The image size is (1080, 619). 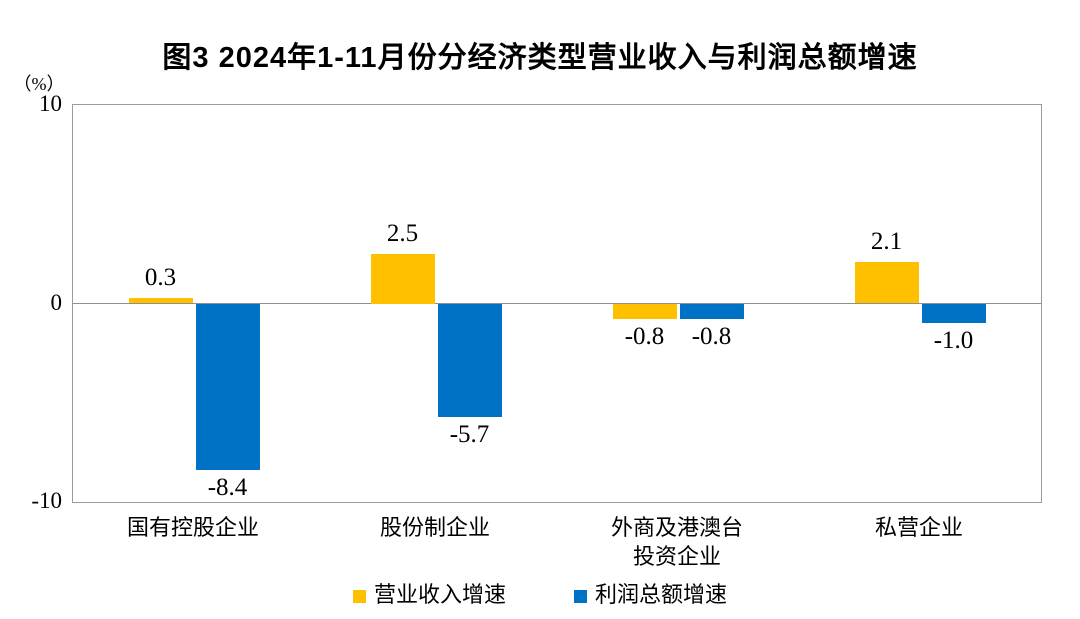 I want to click on bar-revenue-group3, so click(x=886, y=282).